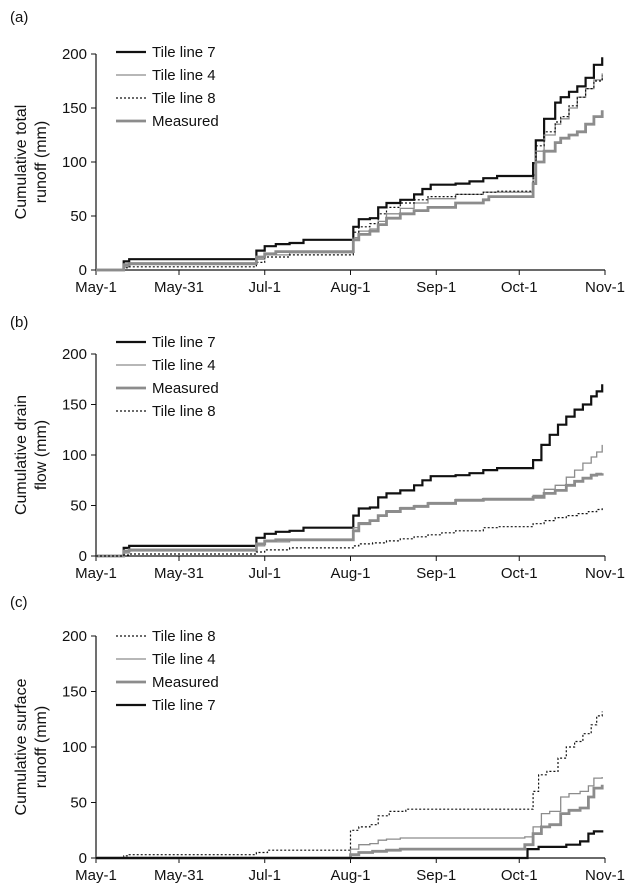 The width and height of the screenshot is (630, 891). I want to click on panel-c-y-axis-label: Cumulative surface, so click(21, 746).